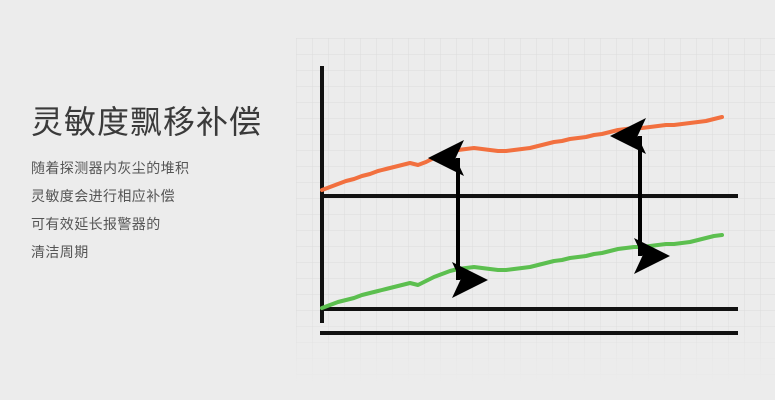  I want to click on description-line: 清洁周期, so click(60, 252).